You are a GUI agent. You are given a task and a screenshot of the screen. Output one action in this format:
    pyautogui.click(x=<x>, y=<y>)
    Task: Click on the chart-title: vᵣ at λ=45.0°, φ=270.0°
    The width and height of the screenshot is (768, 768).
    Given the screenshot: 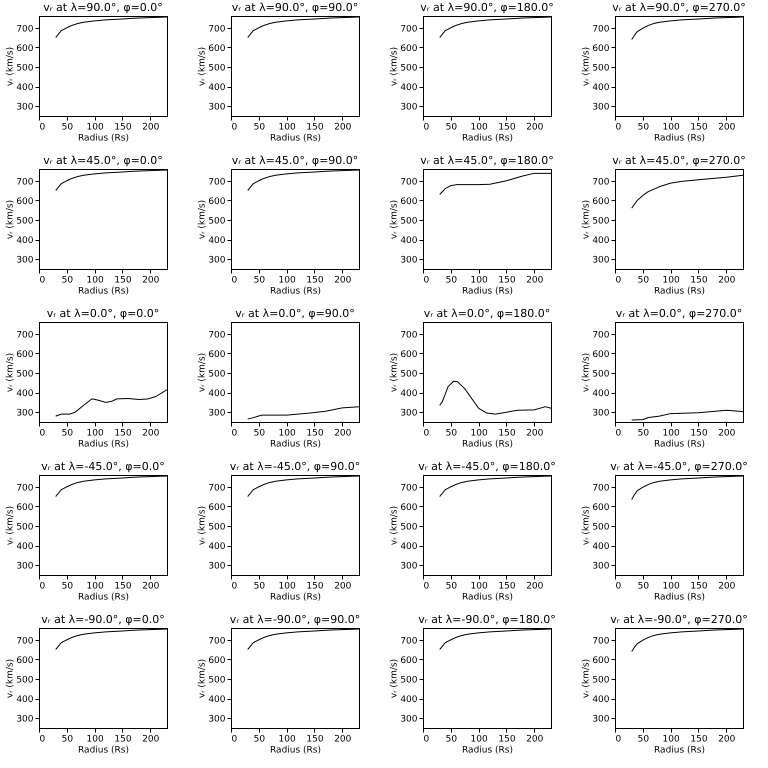 What is the action you would take?
    pyautogui.click(x=679, y=160)
    